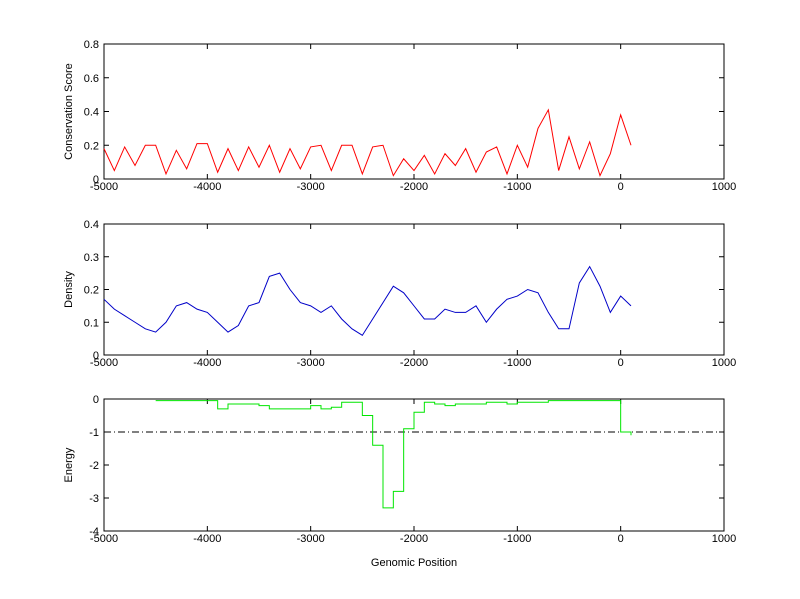  I want to click on y-axis-label: Conservation Score, so click(69, 111).